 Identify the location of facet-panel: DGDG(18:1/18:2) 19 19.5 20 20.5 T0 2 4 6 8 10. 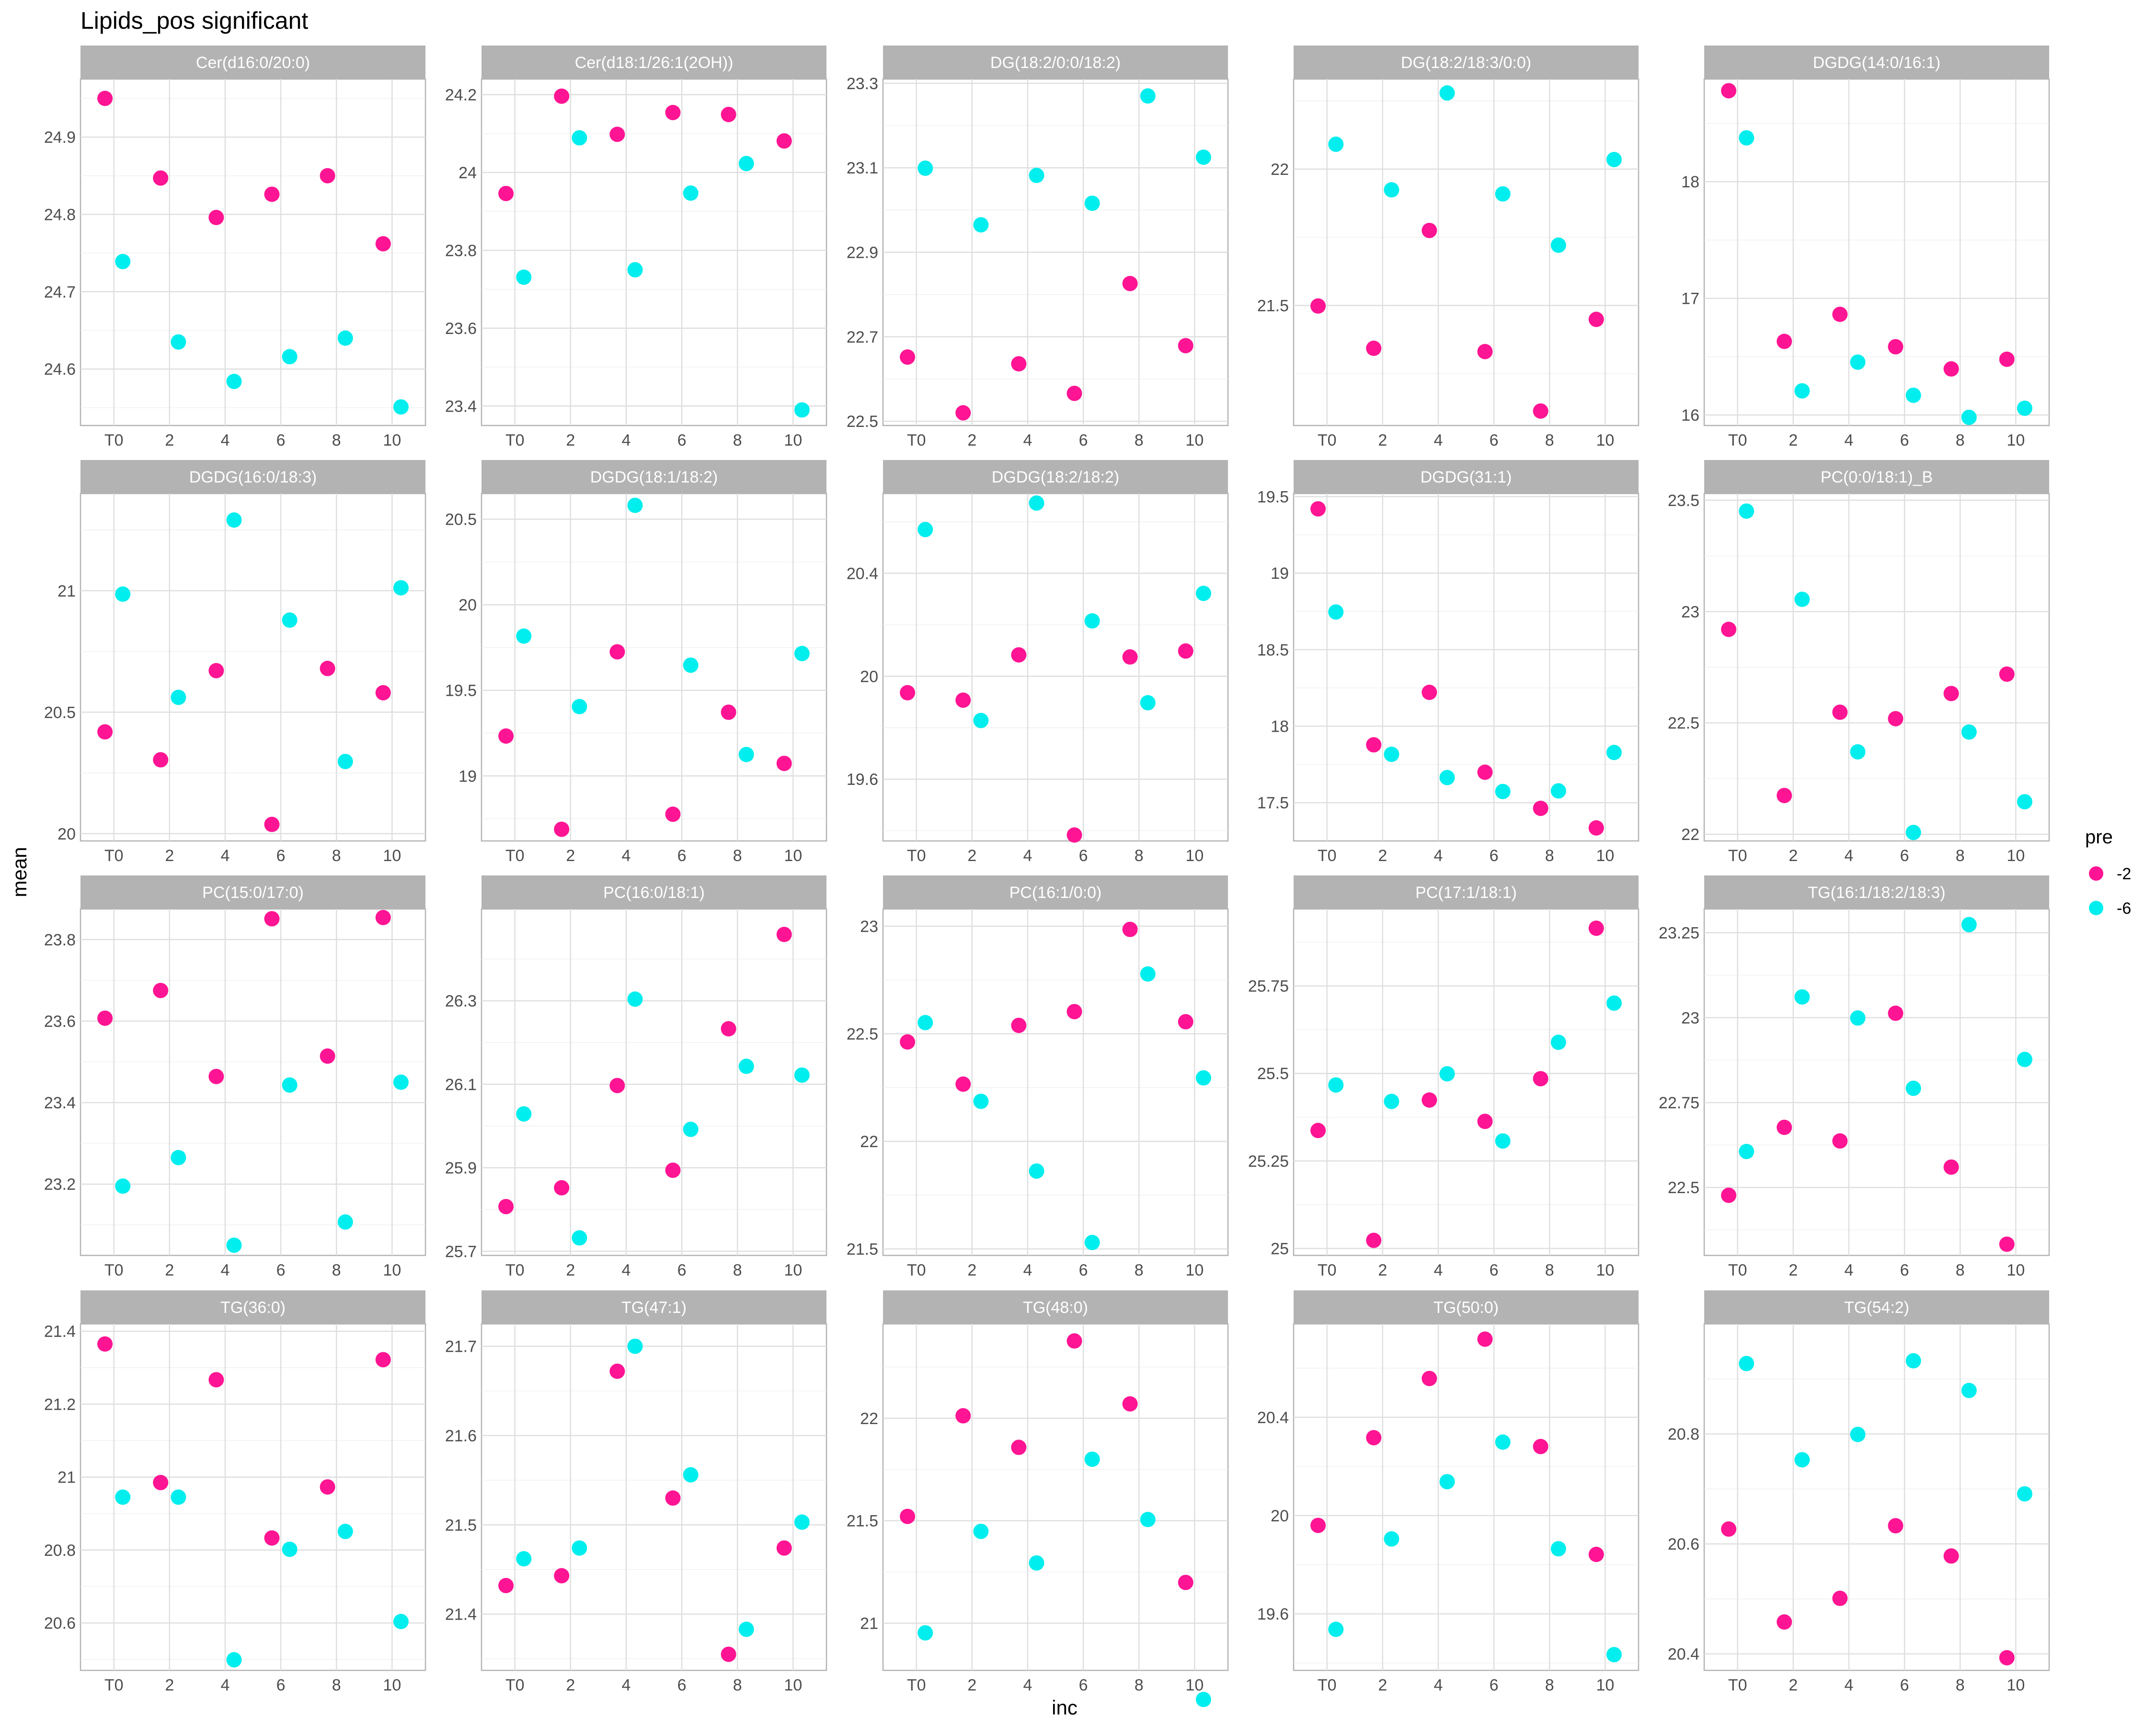
(636, 662).